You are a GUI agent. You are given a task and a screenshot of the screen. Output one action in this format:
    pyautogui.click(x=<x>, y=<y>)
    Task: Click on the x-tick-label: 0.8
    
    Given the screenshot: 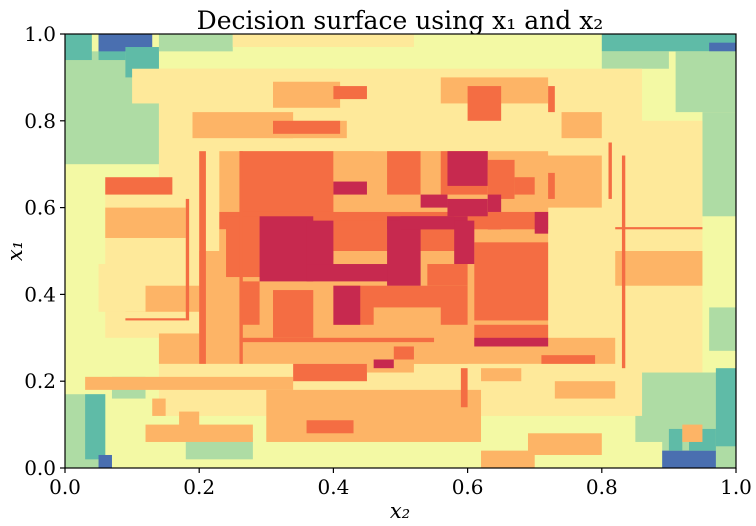 What is the action you would take?
    pyautogui.click(x=602, y=487)
    